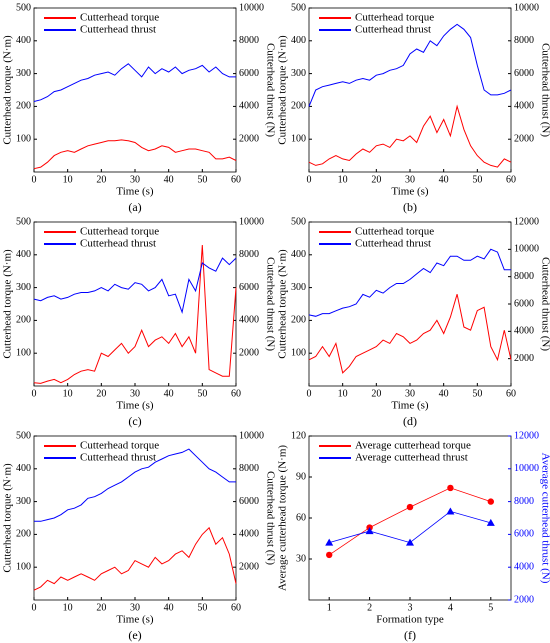 The height and width of the screenshot is (643, 550). What do you see at coordinates (298, 435) in the screenshot?
I see `y-tick-label: 120` at bounding box center [298, 435].